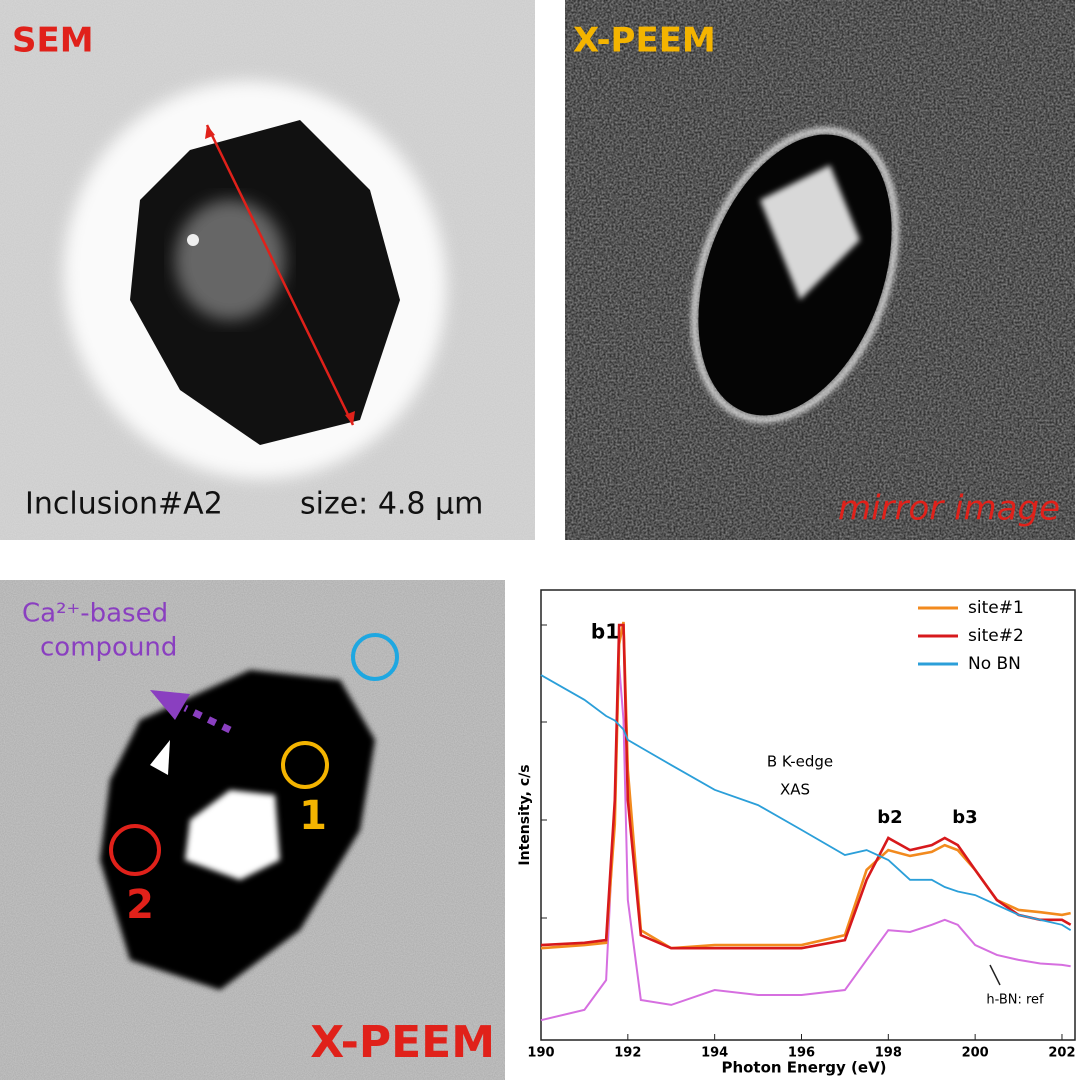 The width and height of the screenshot is (1085, 1089). Describe the element at coordinates (124, 504) in the screenshot. I see `inclusion-label: Inclusion#A2` at that location.